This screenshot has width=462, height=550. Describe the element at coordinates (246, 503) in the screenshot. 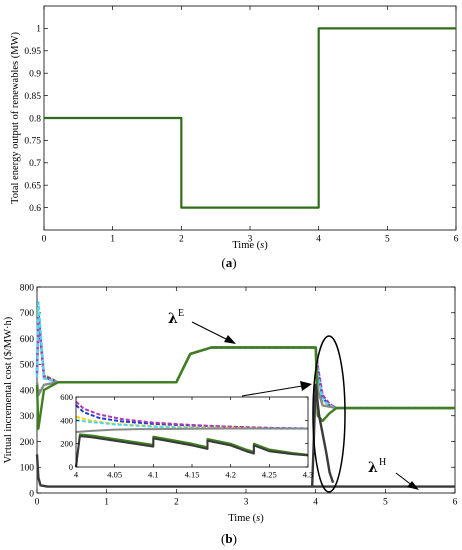

I see `chart-b-xtick-label: 3` at that location.